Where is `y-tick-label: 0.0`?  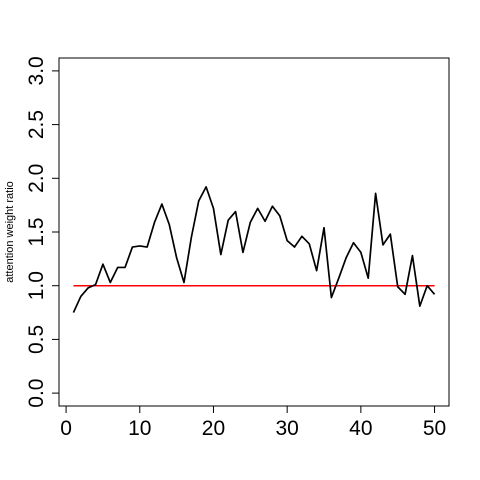 y-tick-label: 0.0 is located at coordinates (36, 393).